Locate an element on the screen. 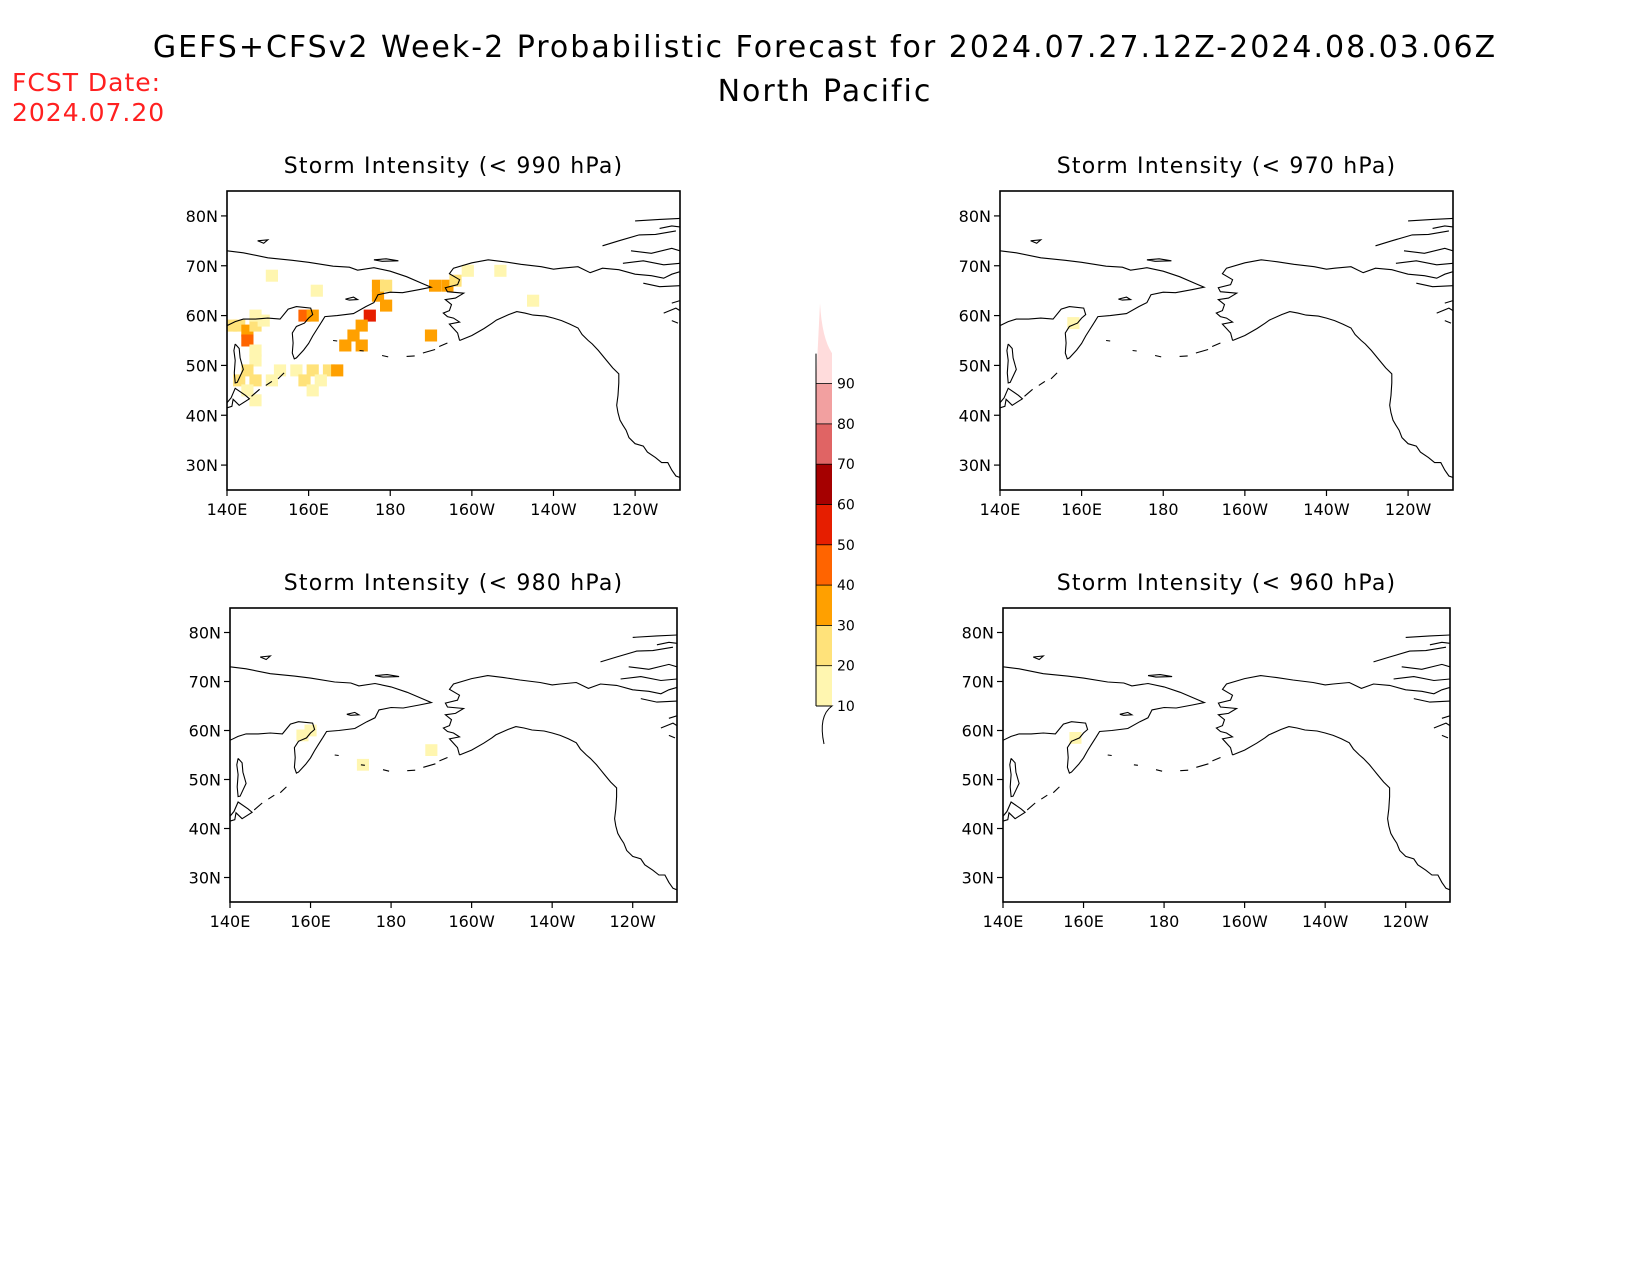 This screenshot has height=1275, width=1650. colorbar-label: 20 is located at coordinates (846, 667).